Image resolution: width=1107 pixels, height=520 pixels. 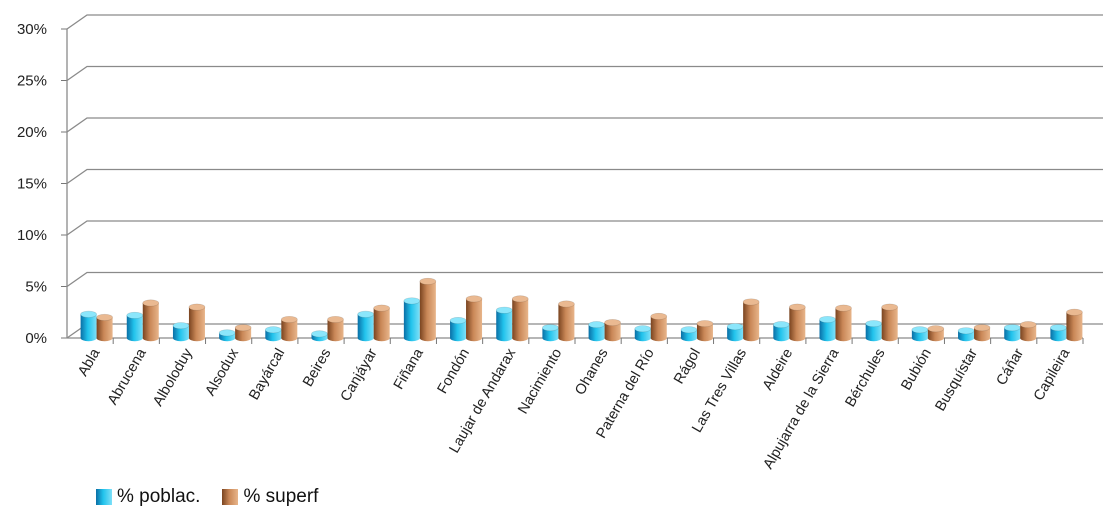 What do you see at coordinates (104, 497) in the screenshot?
I see `legend-swatch-poblac` at bounding box center [104, 497].